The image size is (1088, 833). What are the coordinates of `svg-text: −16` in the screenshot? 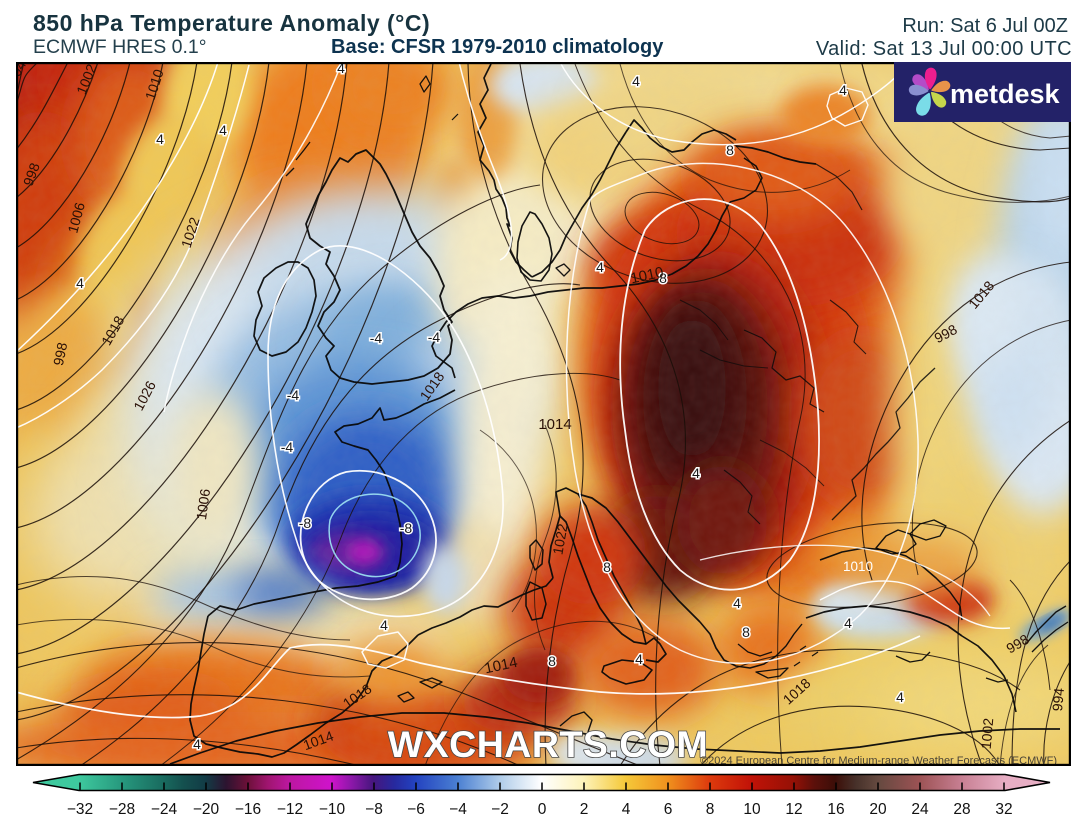 It's located at (248, 809).